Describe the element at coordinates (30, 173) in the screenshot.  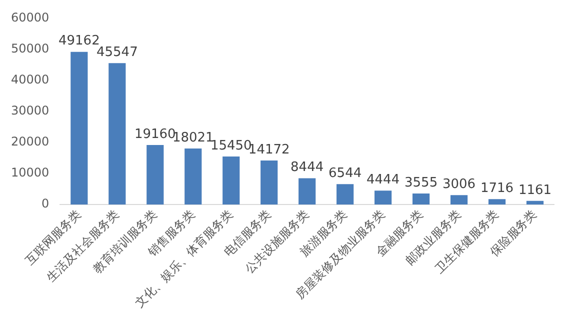
I see `y-tick-label: 10000` at that location.